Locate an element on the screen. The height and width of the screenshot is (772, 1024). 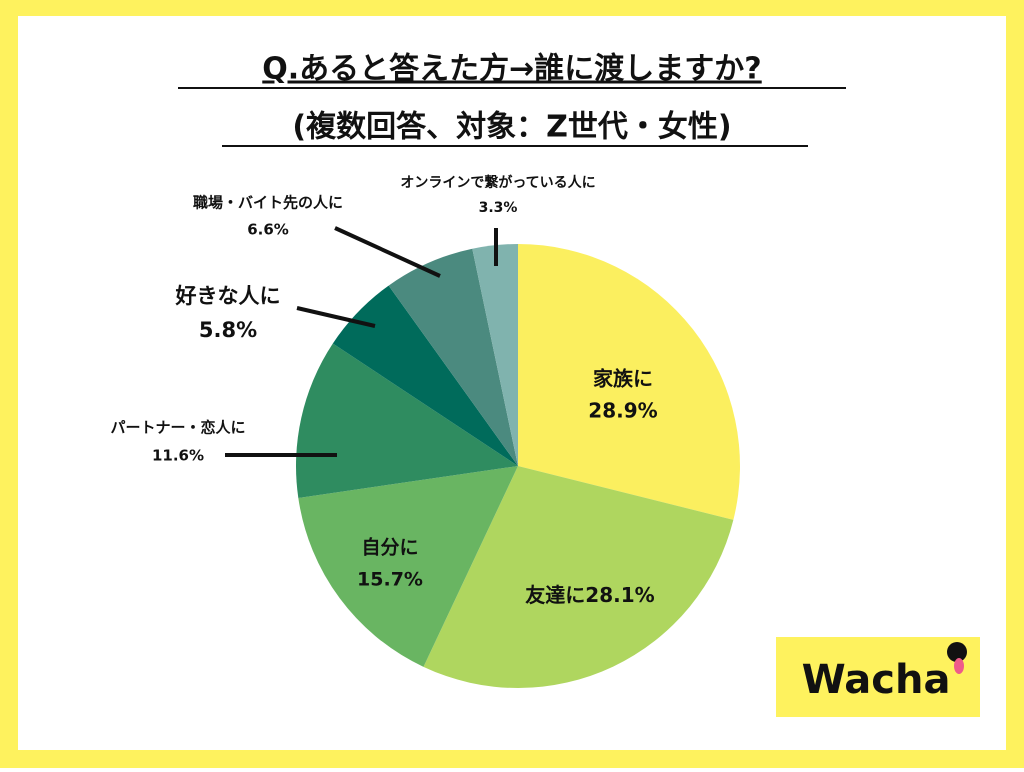
category-label: 家族に is located at coordinates (623, 379).